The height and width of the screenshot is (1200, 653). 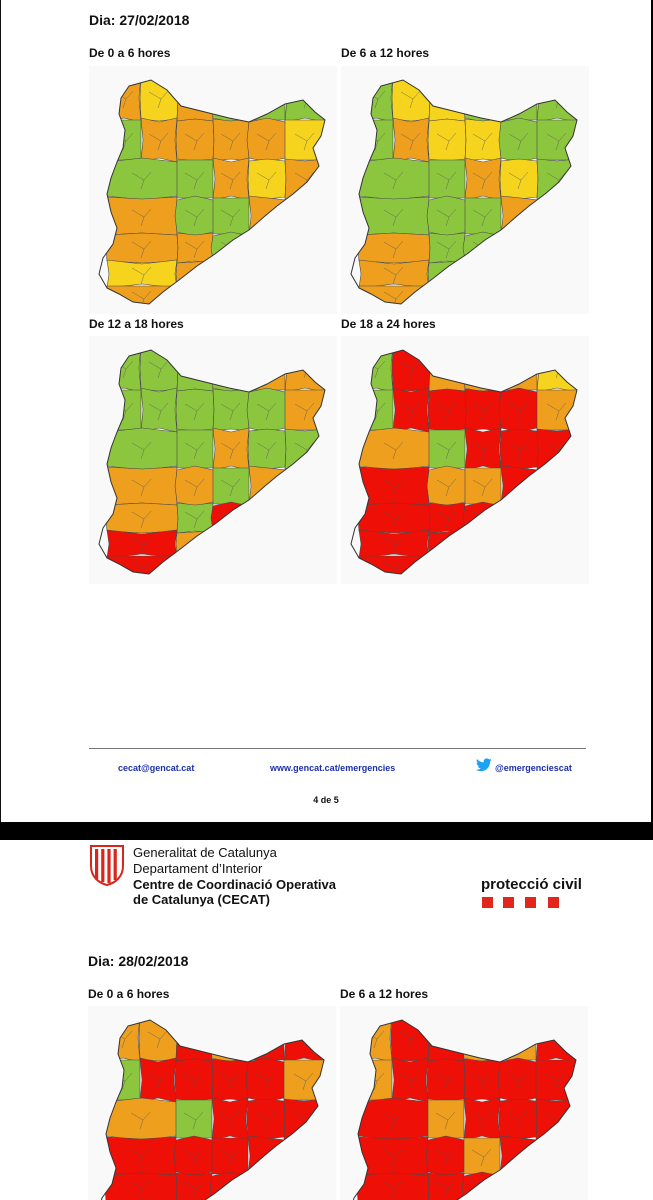 What do you see at coordinates (533, 768) in the screenshot?
I see `twitter-link: @emergenciescat` at bounding box center [533, 768].